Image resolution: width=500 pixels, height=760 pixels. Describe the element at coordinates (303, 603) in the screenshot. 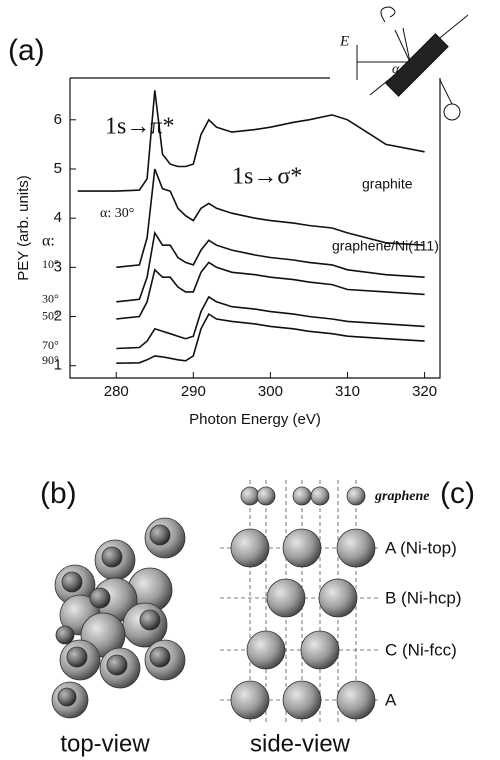

I see `side-view-atoms` at that location.